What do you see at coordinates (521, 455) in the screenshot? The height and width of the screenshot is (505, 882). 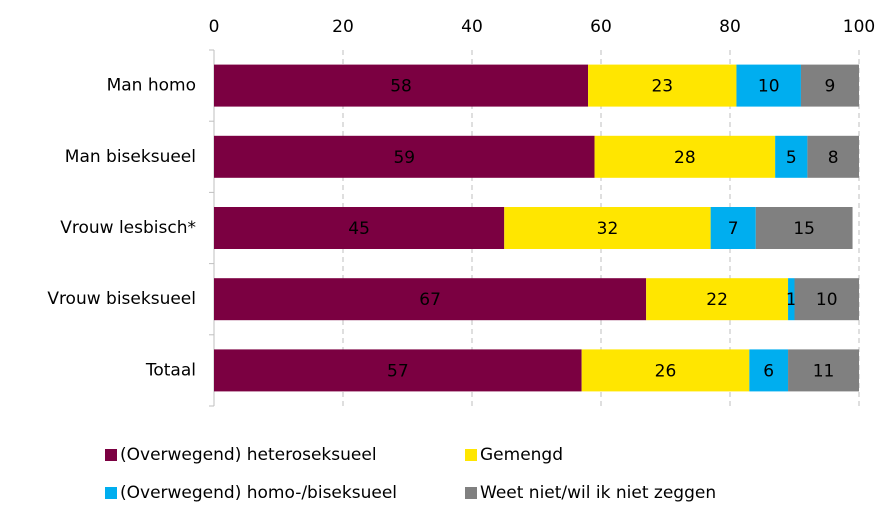 I see `legend-label: Gemengd` at bounding box center [521, 455].